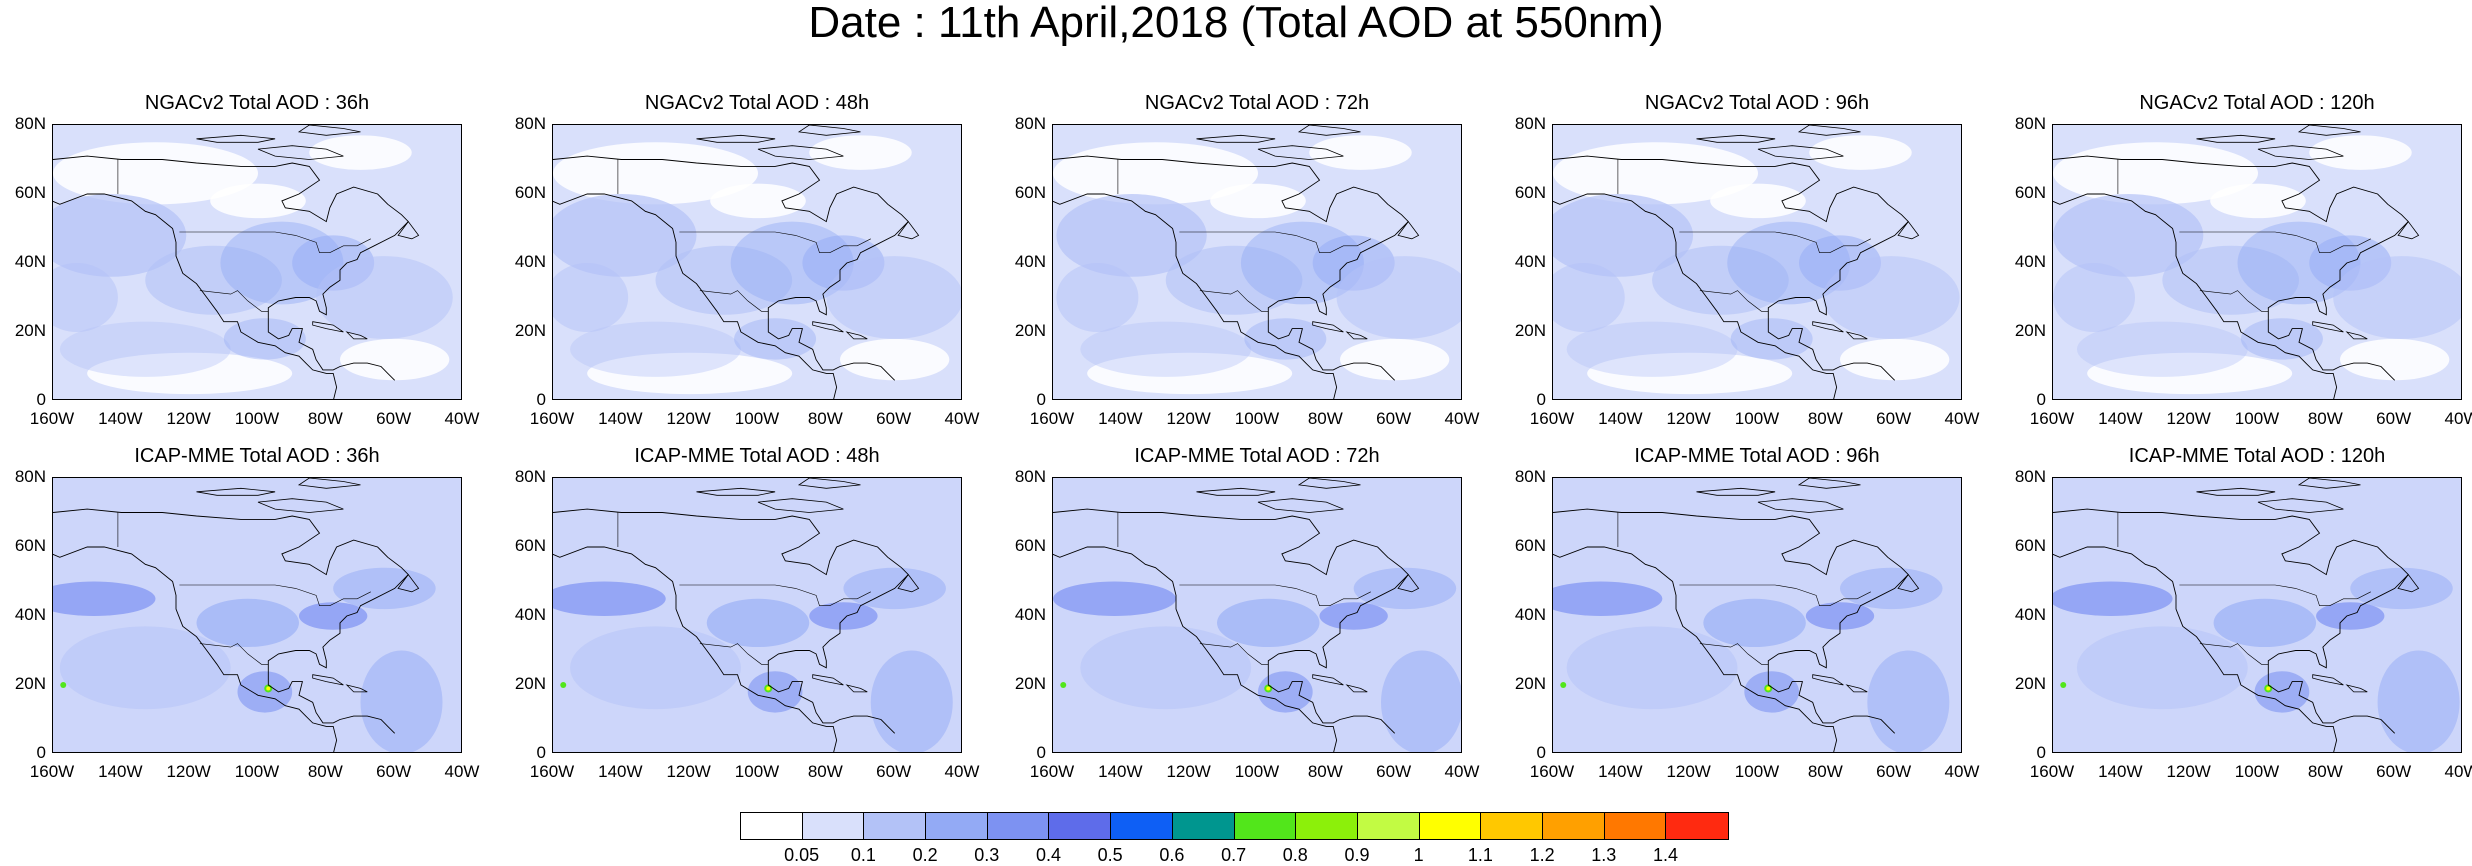 This screenshot has height=866, width=2472. What do you see at coordinates (1234, 826) in the screenshot?
I see `colorbar` at bounding box center [1234, 826].